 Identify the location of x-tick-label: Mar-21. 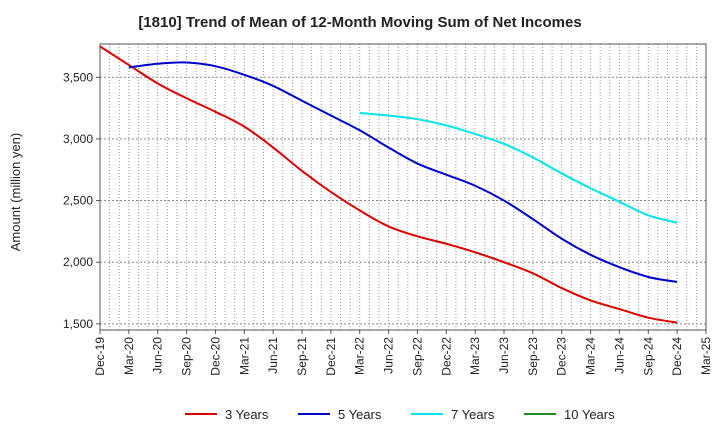
(244, 356).